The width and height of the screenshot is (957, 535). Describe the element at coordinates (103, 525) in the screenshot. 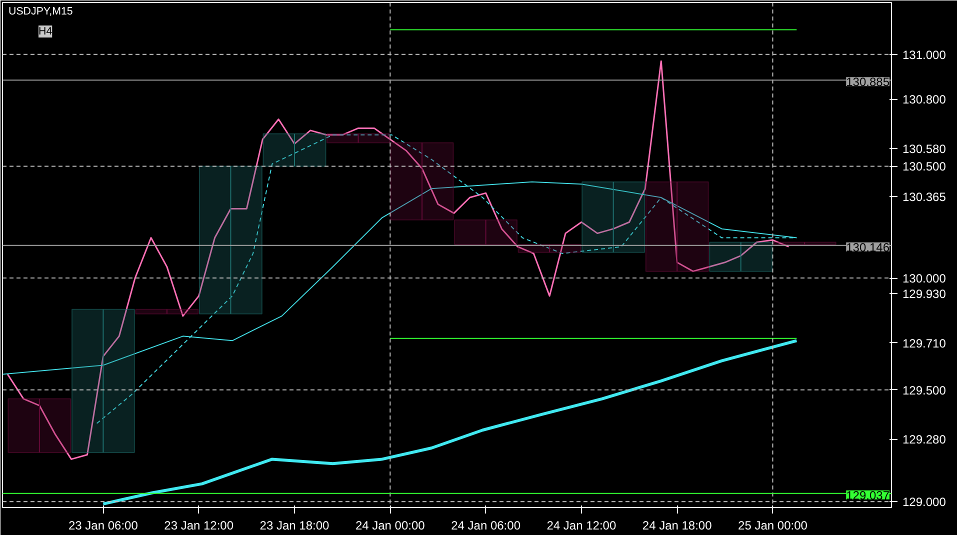

I see `x-tick-label: 23 Jan 06:00` at that location.